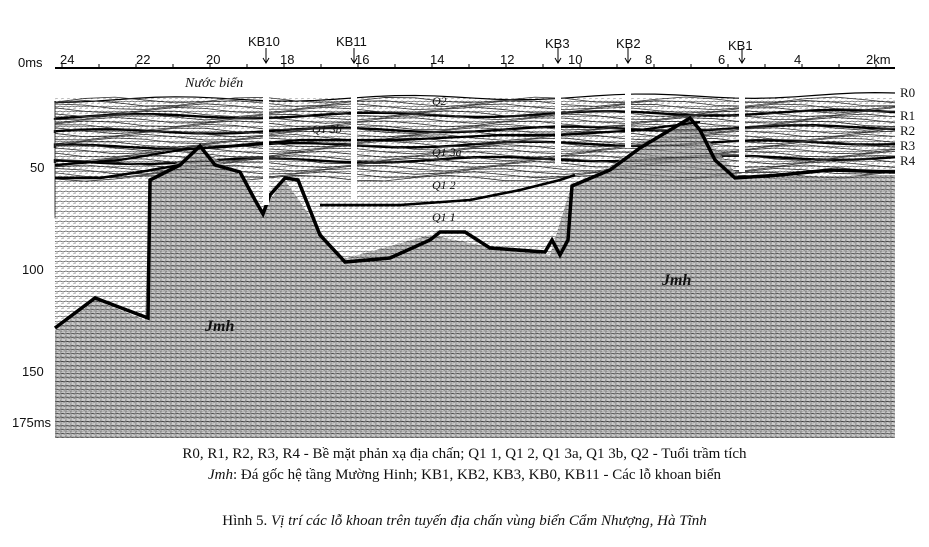 The height and width of the screenshot is (547, 929). Describe the element at coordinates (220, 326) in the screenshot. I see `unit-label-jmh-left: Jmh` at that location.